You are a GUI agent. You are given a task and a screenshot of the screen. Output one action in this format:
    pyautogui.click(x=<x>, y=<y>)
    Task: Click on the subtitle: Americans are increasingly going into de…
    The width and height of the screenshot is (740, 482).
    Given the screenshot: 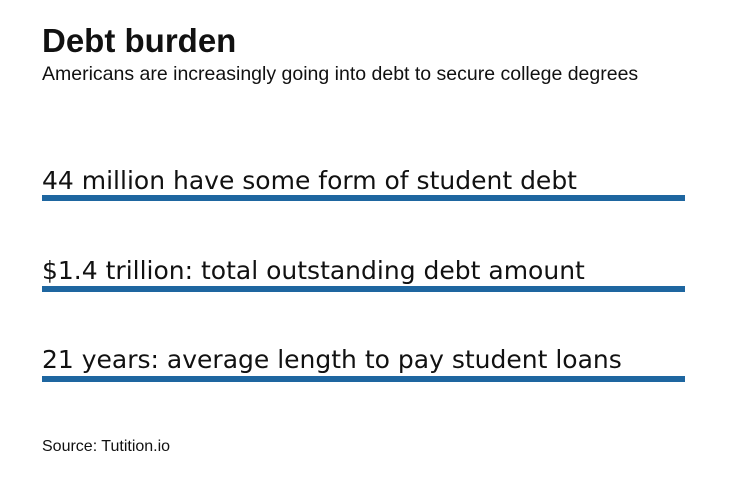 What is the action you would take?
    pyautogui.click(x=340, y=74)
    